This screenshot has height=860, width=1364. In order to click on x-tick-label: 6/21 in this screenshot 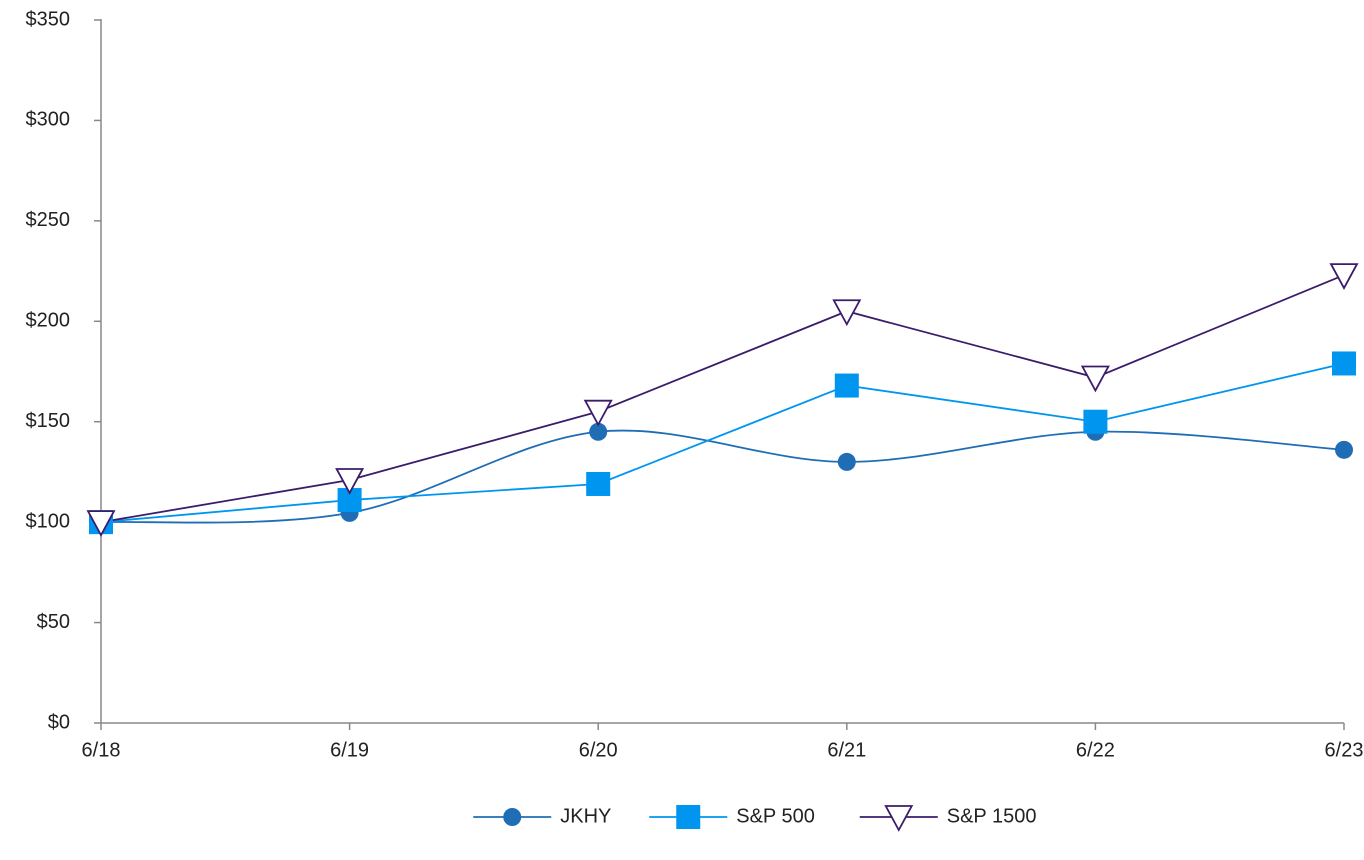, I will do `click(846, 750)`.